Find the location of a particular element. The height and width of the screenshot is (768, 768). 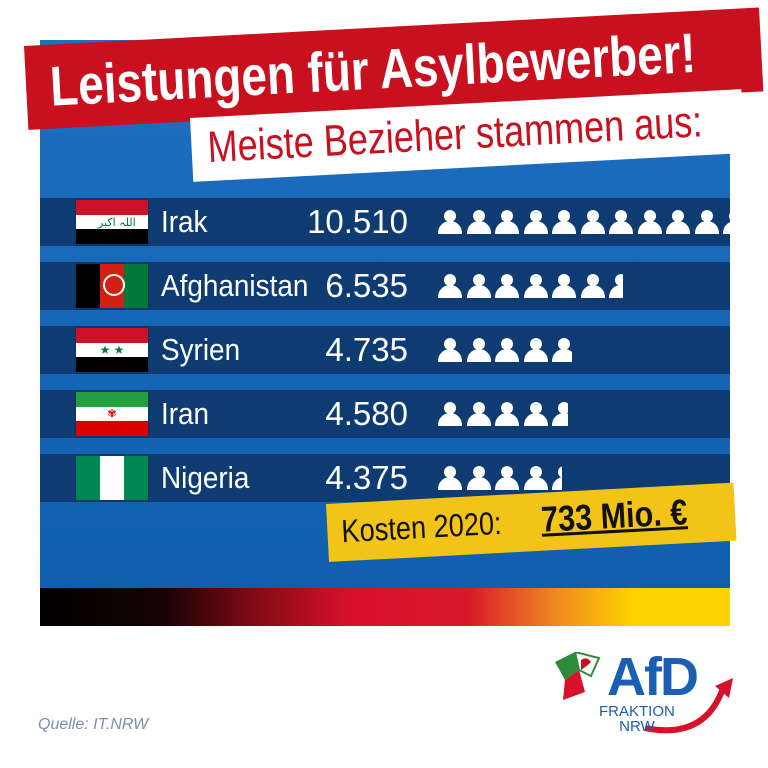

flag-afghanistan-icon is located at coordinates (112, 286).